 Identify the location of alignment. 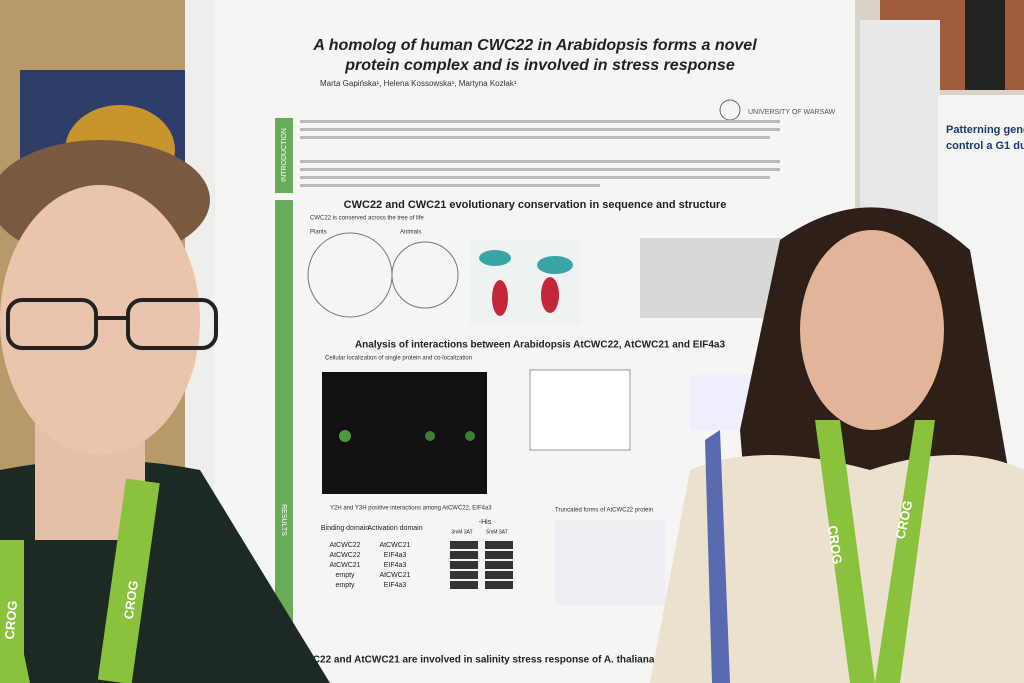
(712, 278).